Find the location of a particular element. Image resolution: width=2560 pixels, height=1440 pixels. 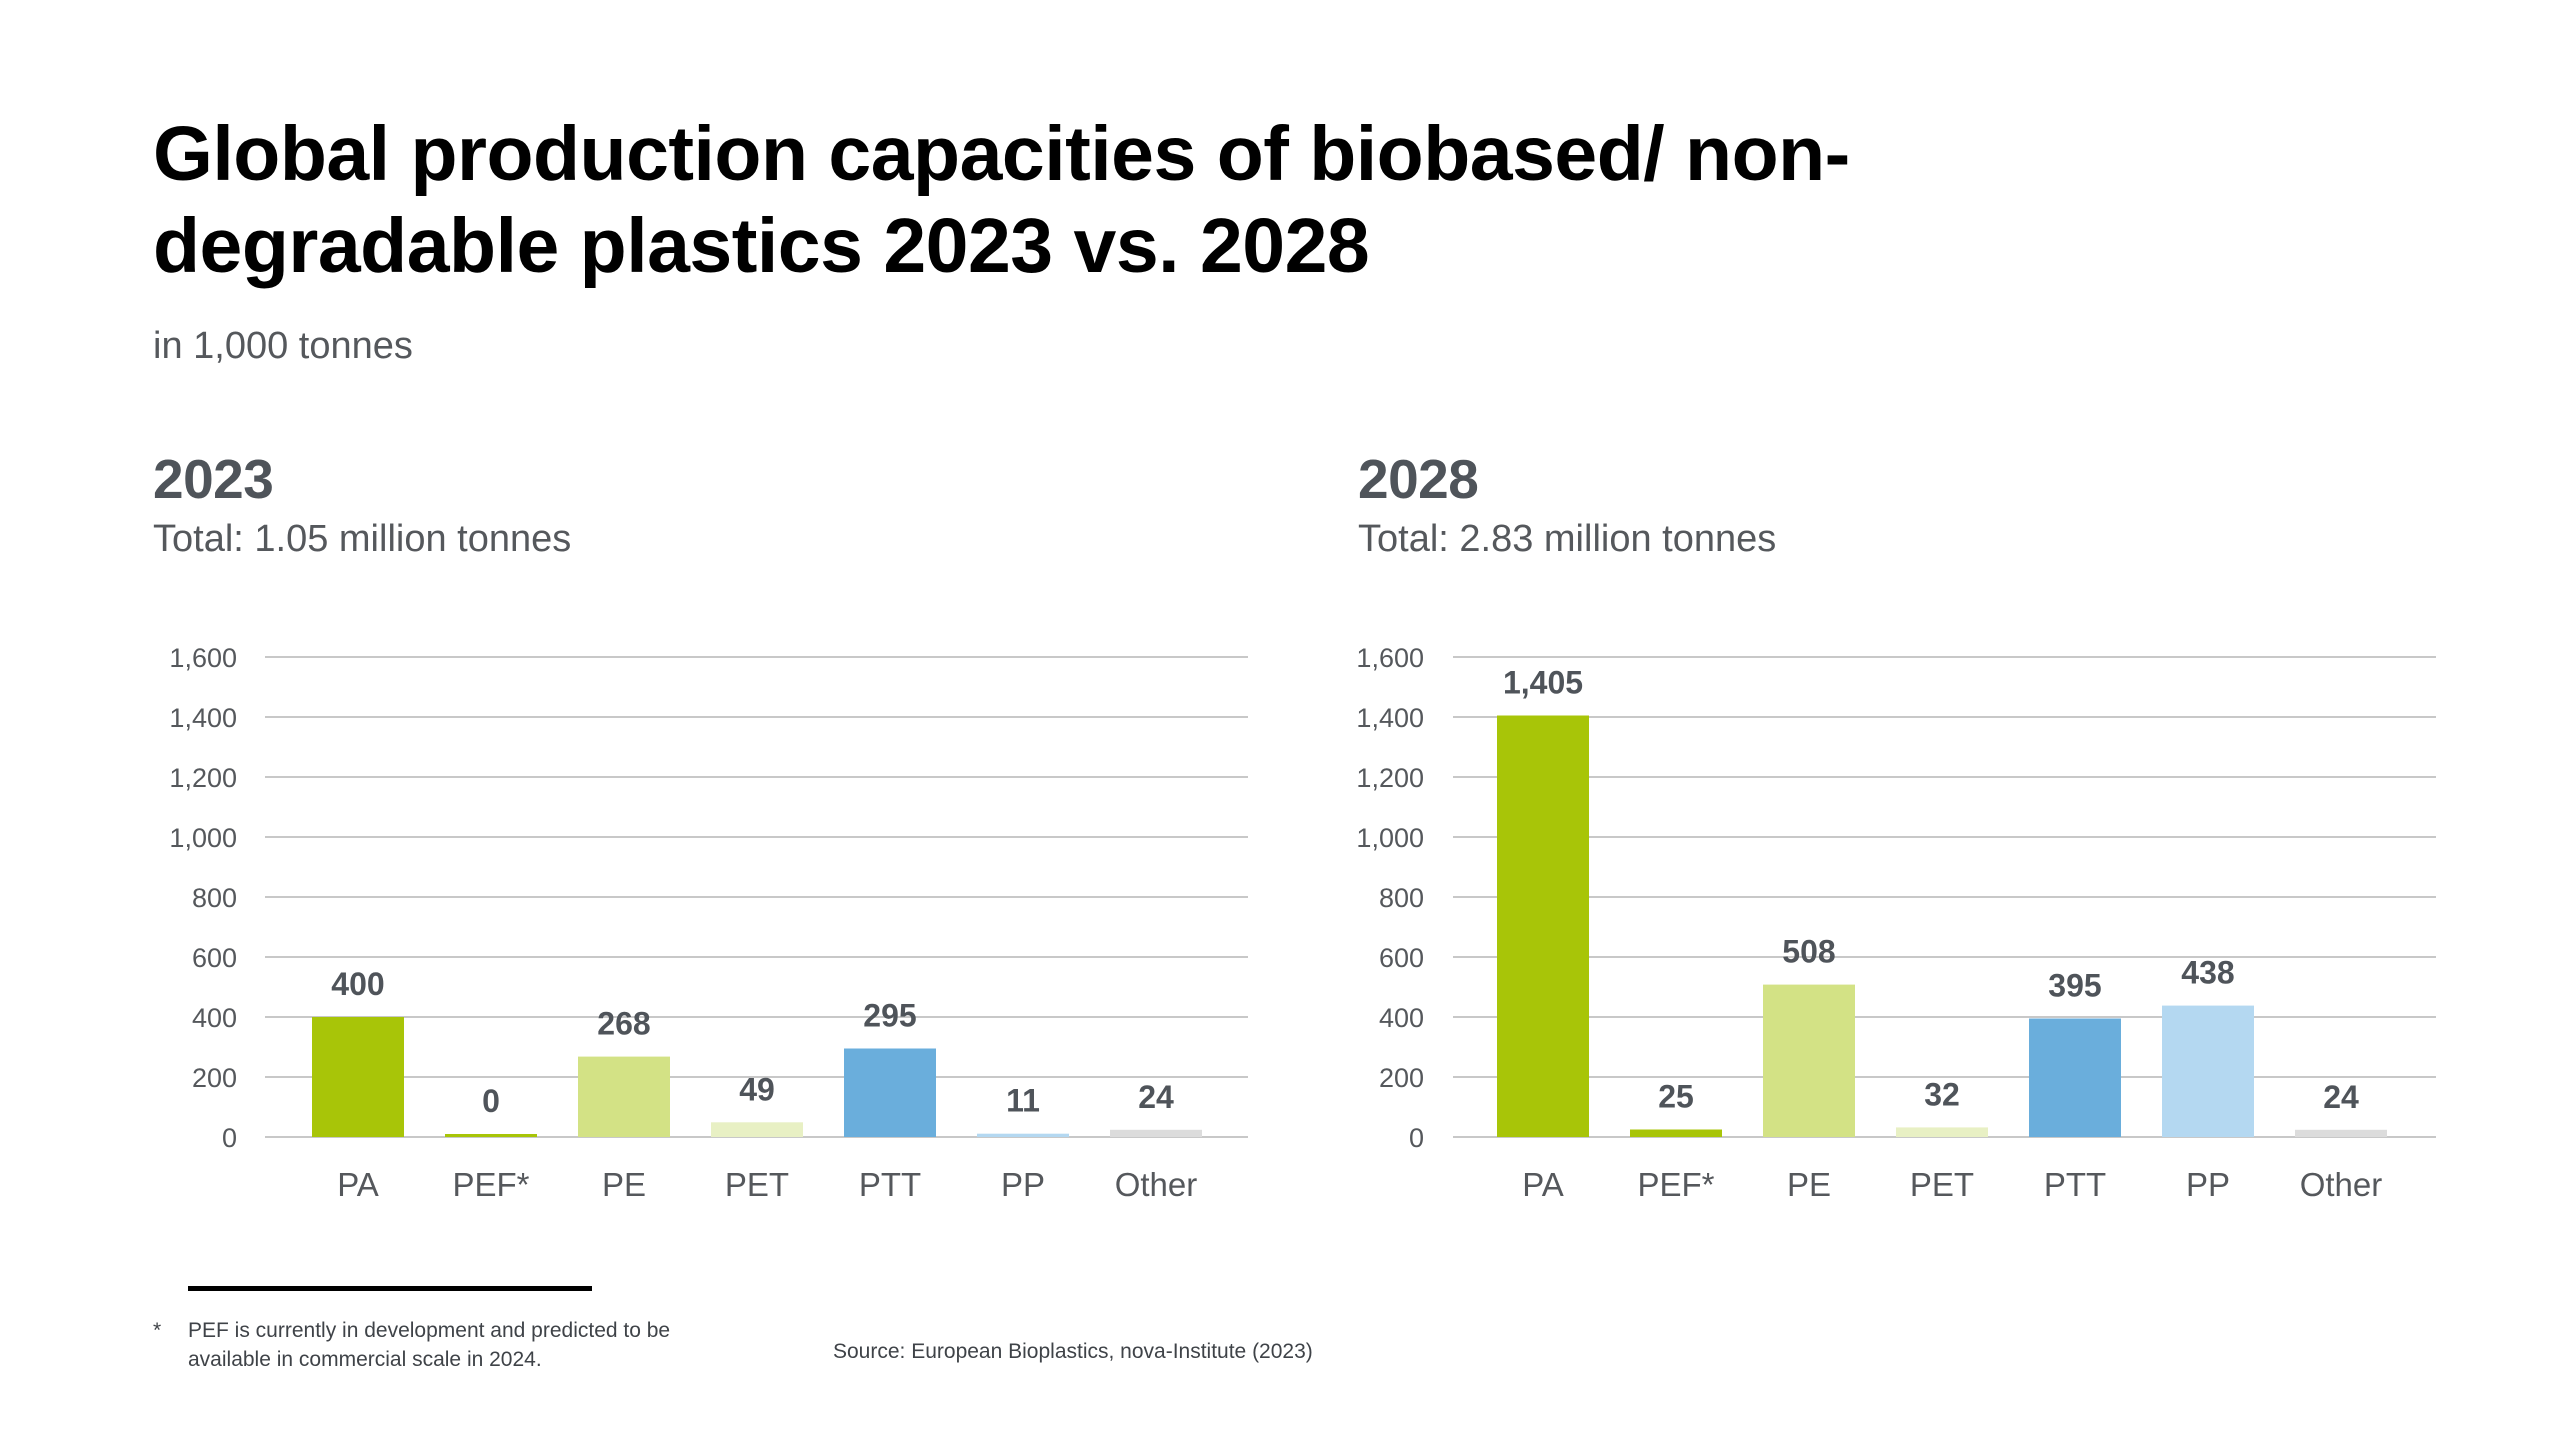

panel-2028-y-tick-label: 1,000 is located at coordinates (1390, 838).